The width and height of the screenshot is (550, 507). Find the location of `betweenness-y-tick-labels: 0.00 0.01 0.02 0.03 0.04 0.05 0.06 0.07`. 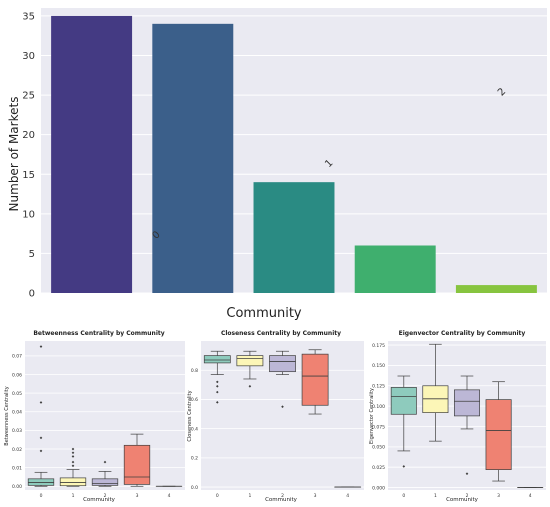

betweenness-y-tick-labels: 0.00 0.01 0.02 0.03 0.04 0.05 0.06 0.07 is located at coordinates (17, 422).